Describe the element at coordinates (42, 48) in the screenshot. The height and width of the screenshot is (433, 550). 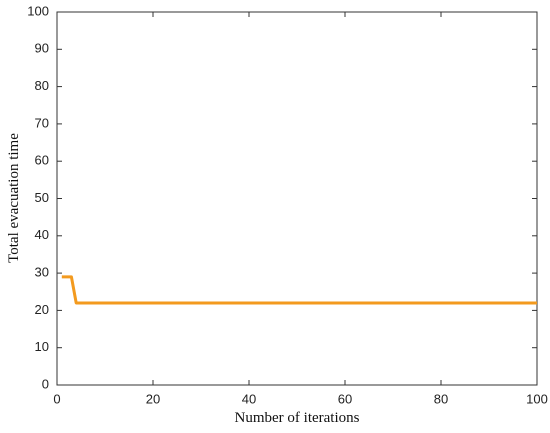
I see `y-tick-label: 90` at that location.